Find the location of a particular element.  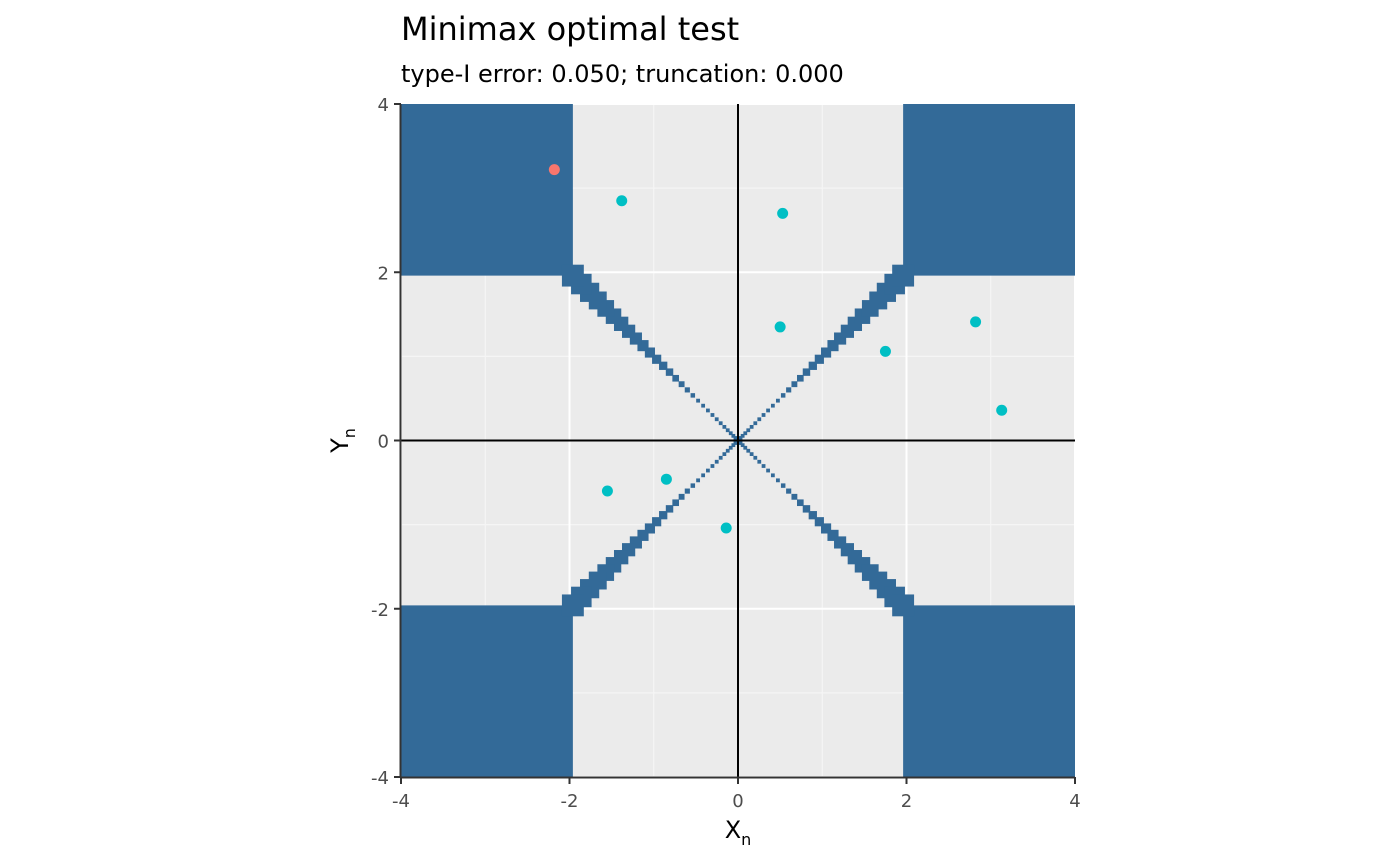

y-tick-label: -4 is located at coordinates (380, 778).